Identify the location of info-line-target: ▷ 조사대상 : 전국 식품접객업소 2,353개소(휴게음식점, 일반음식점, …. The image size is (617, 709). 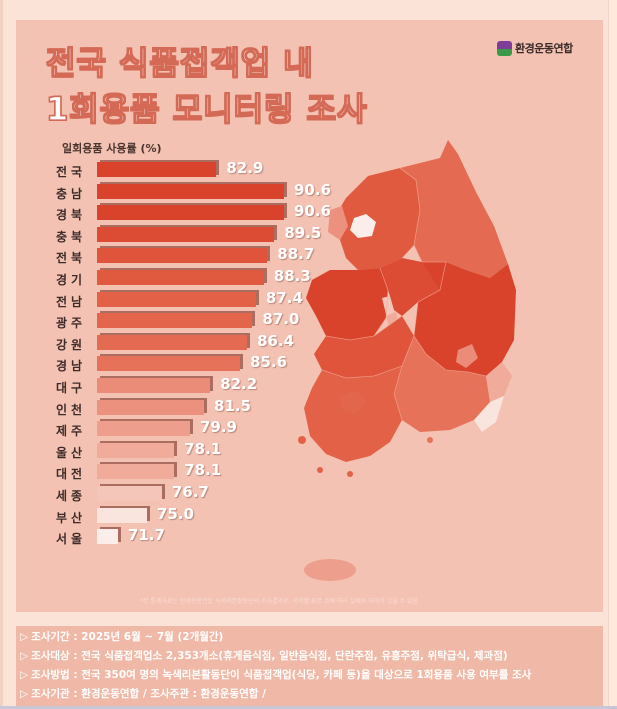
(264, 656).